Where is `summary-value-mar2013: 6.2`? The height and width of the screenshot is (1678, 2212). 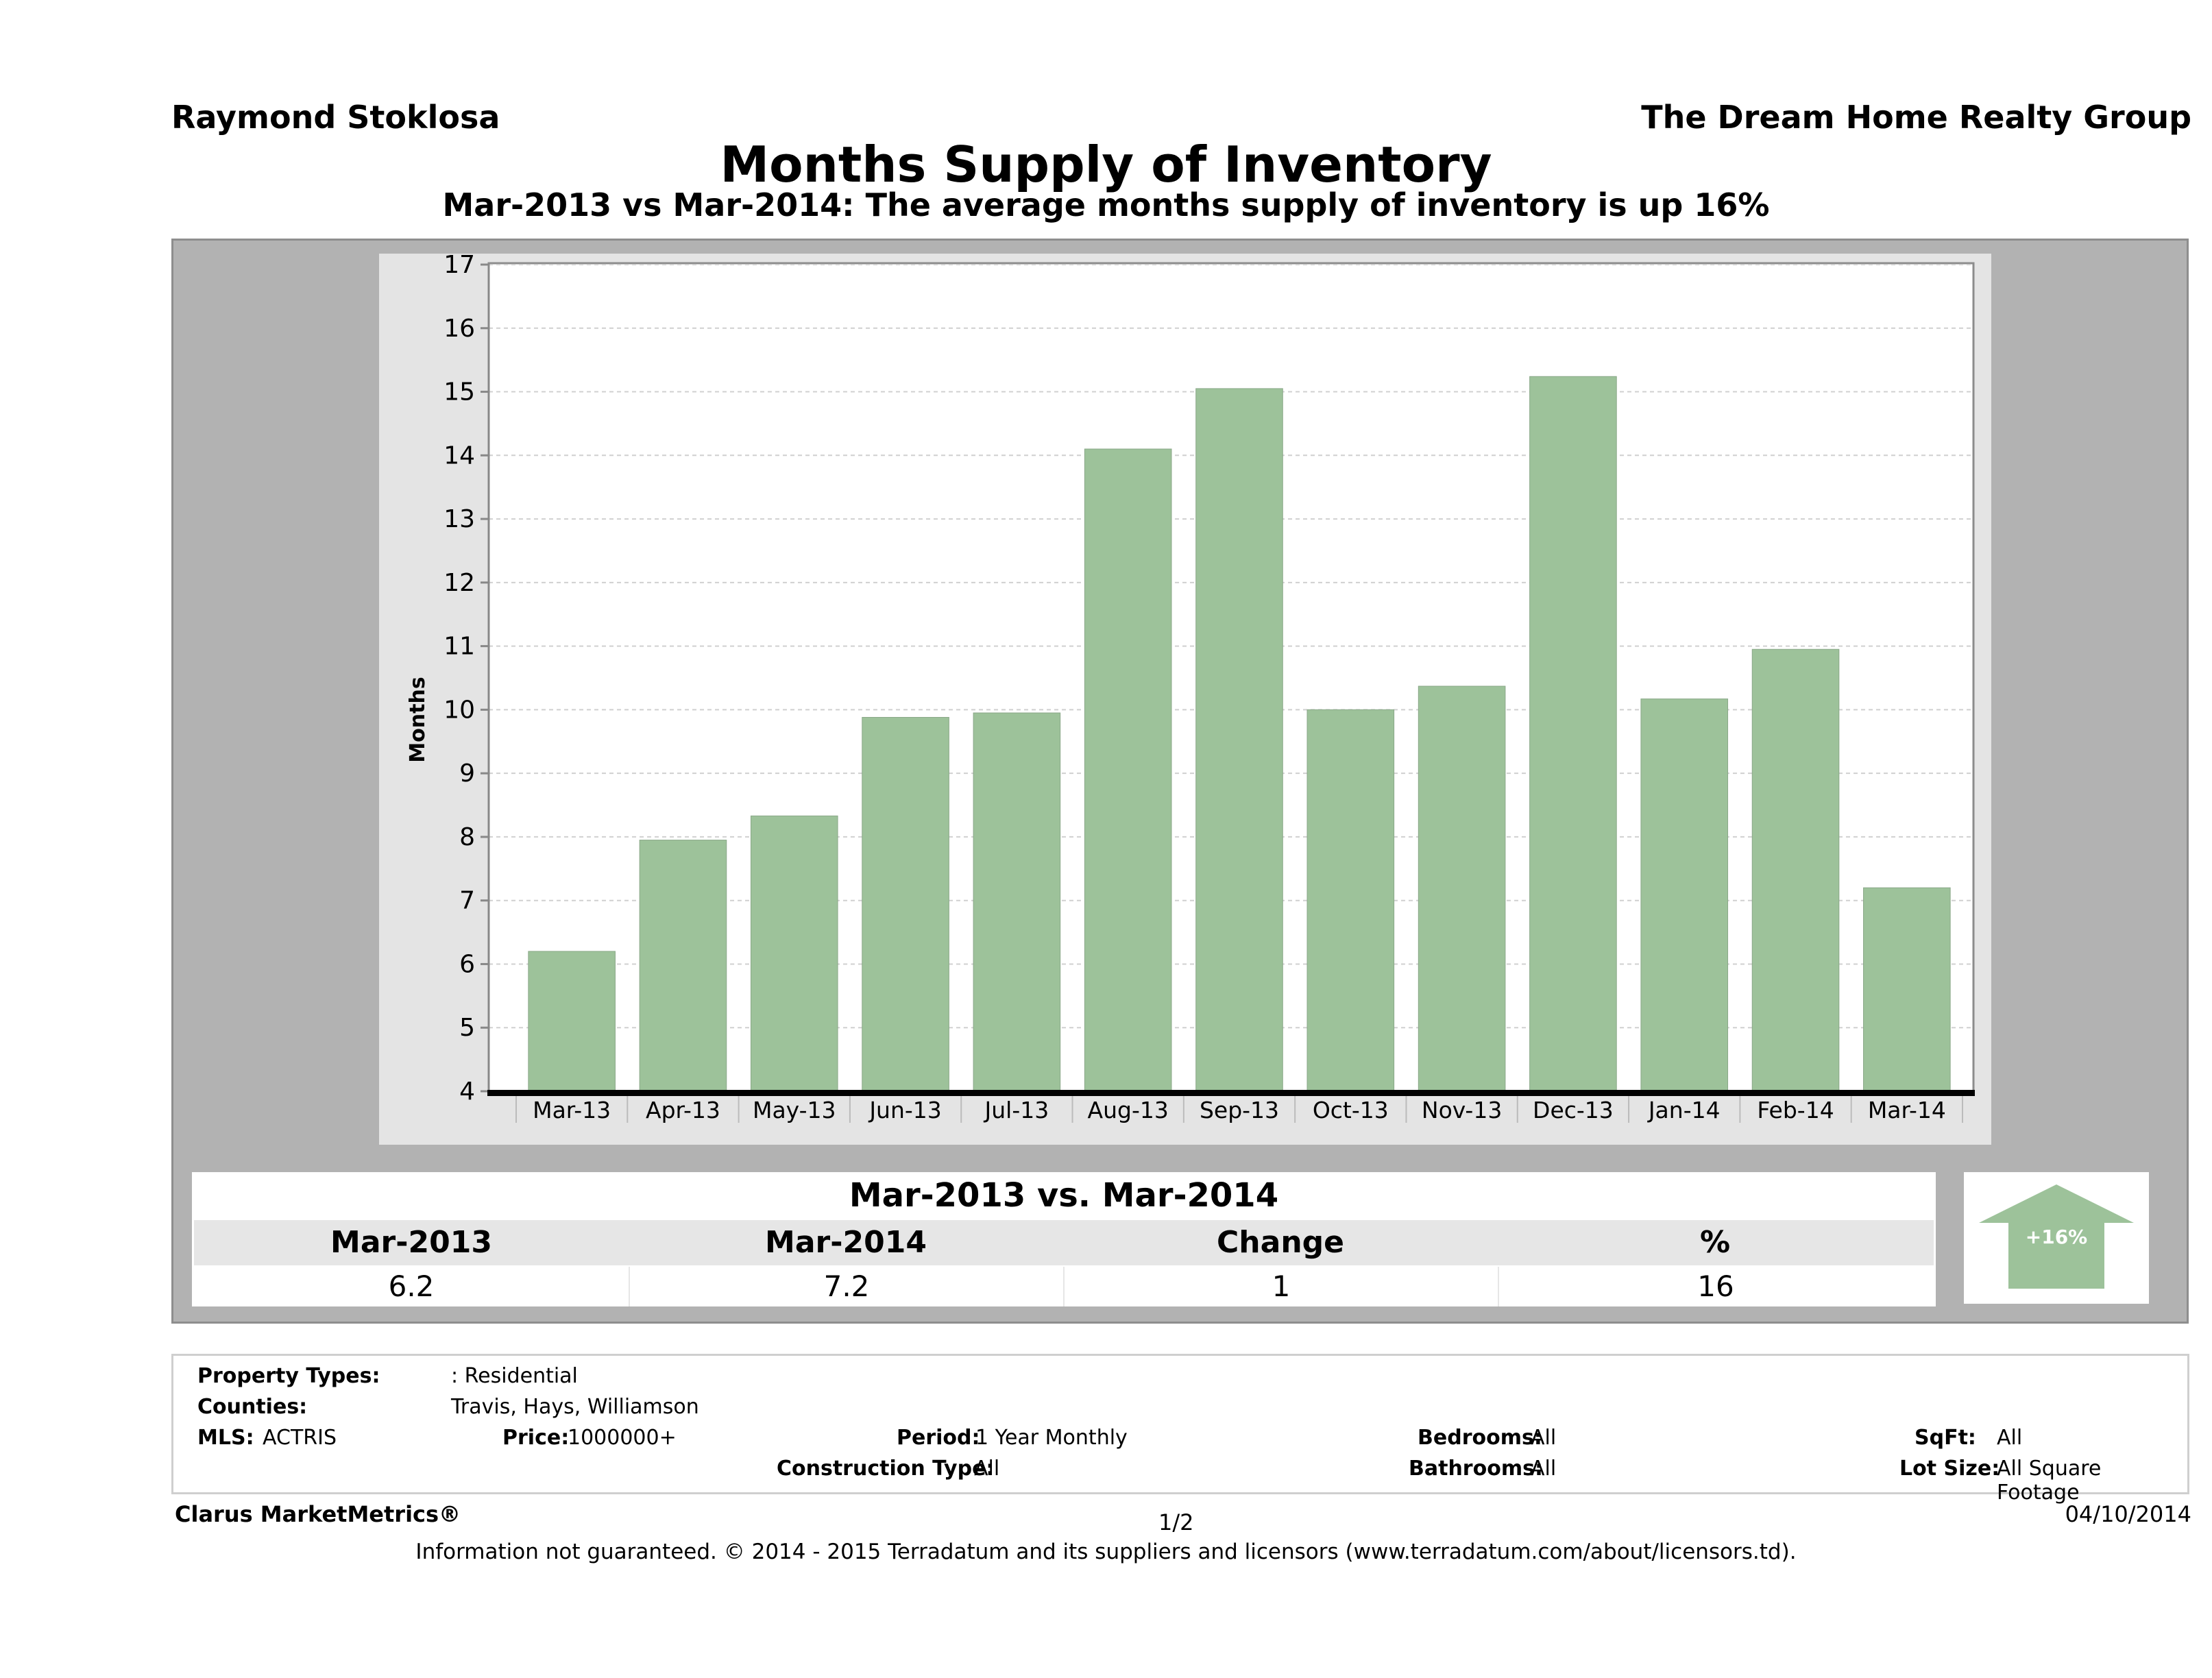
summary-value-mar2013: 6.2 is located at coordinates (411, 1286).